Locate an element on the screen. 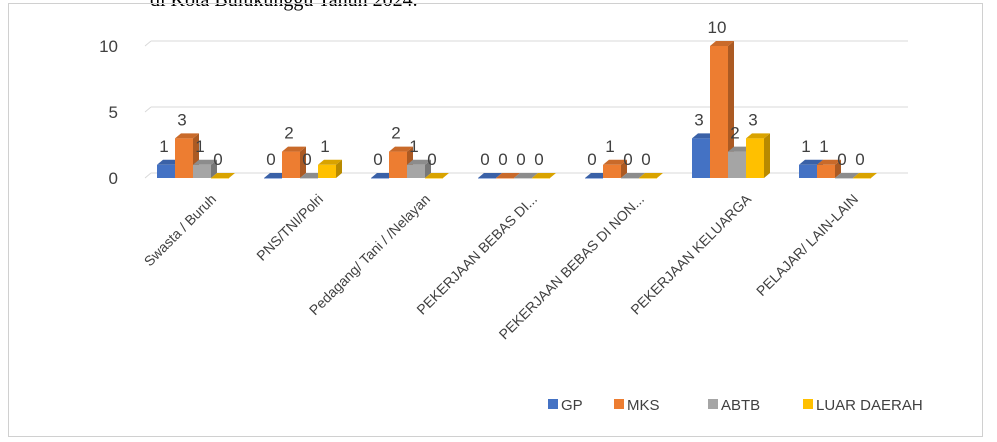 The width and height of the screenshot is (997, 442). category-label: Swasta / Buruh is located at coordinates (180, 230).